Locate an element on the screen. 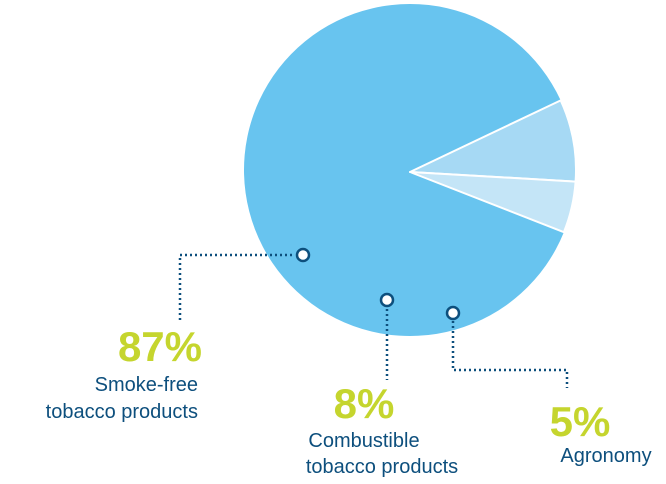  slice-label-smoke-free-line1: Smoke-free is located at coordinates (146, 385).